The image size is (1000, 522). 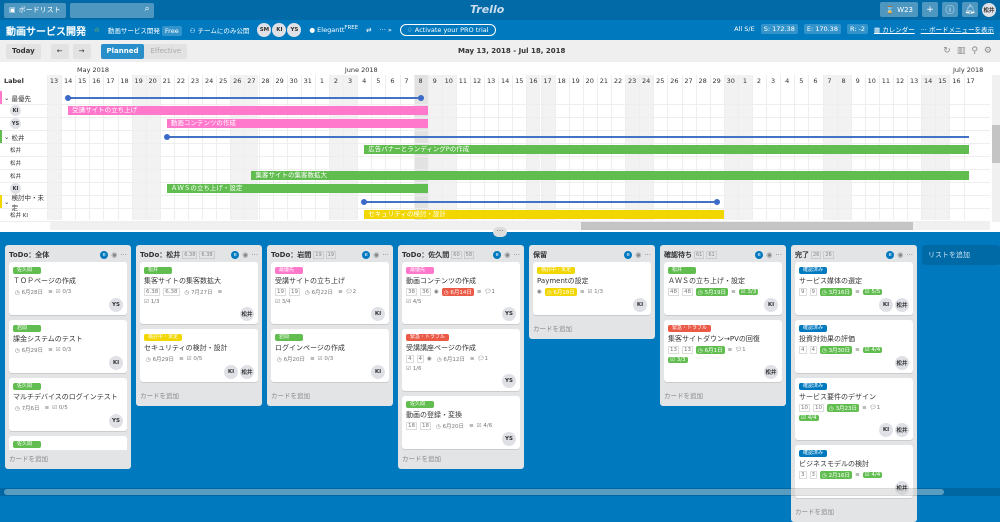 What do you see at coordinates (122, 51) in the screenshot?
I see `planned-tab: Planned` at bounding box center [122, 51].